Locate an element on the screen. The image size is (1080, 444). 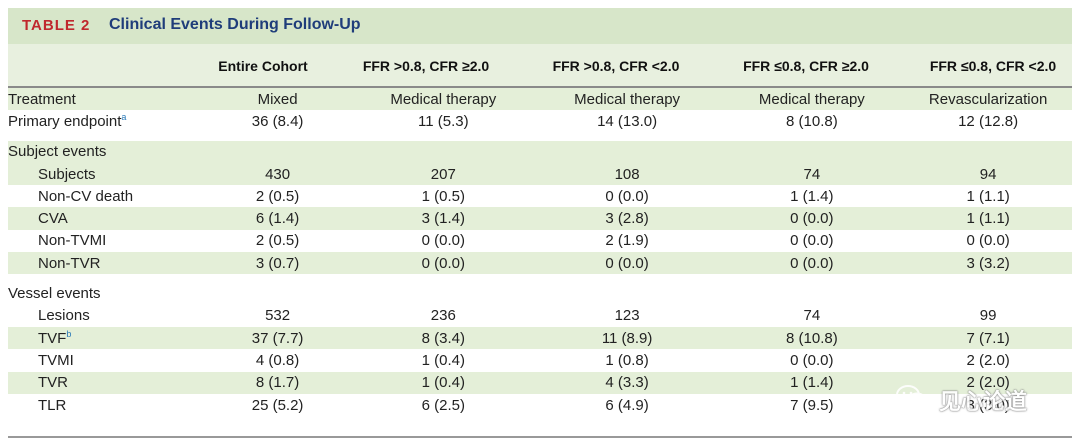
table-cell: 2 (1.9) is located at coordinates (627, 241).